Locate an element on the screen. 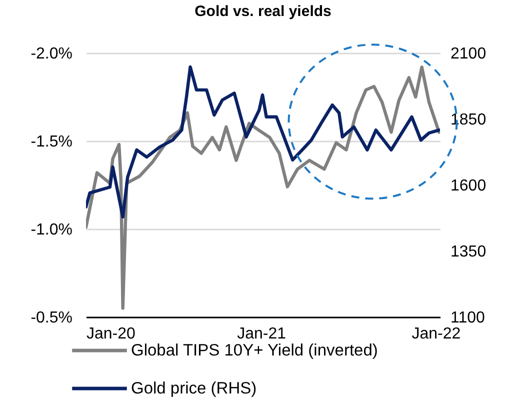 The width and height of the screenshot is (508, 404). chart-title: Gold vs. real yields is located at coordinates (263, 11).